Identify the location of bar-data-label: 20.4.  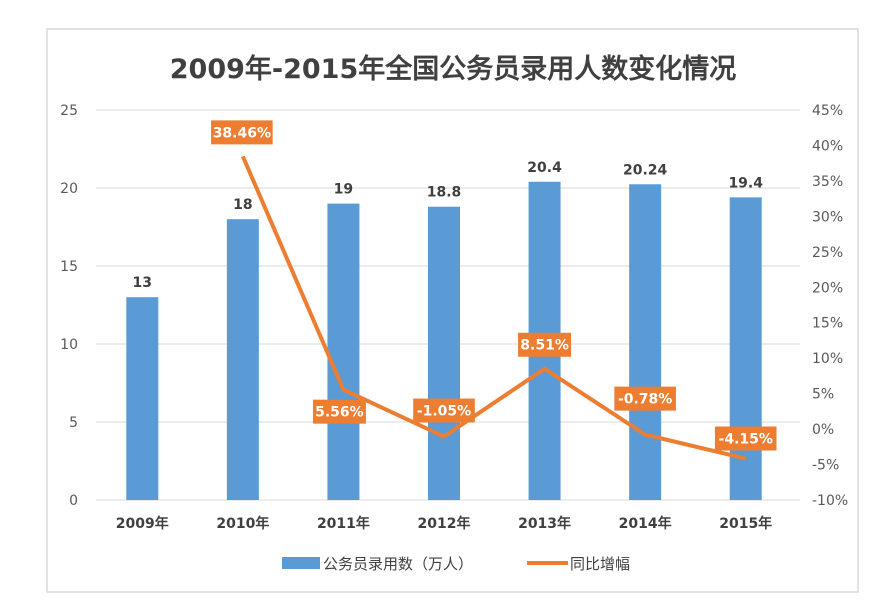
(544, 168).